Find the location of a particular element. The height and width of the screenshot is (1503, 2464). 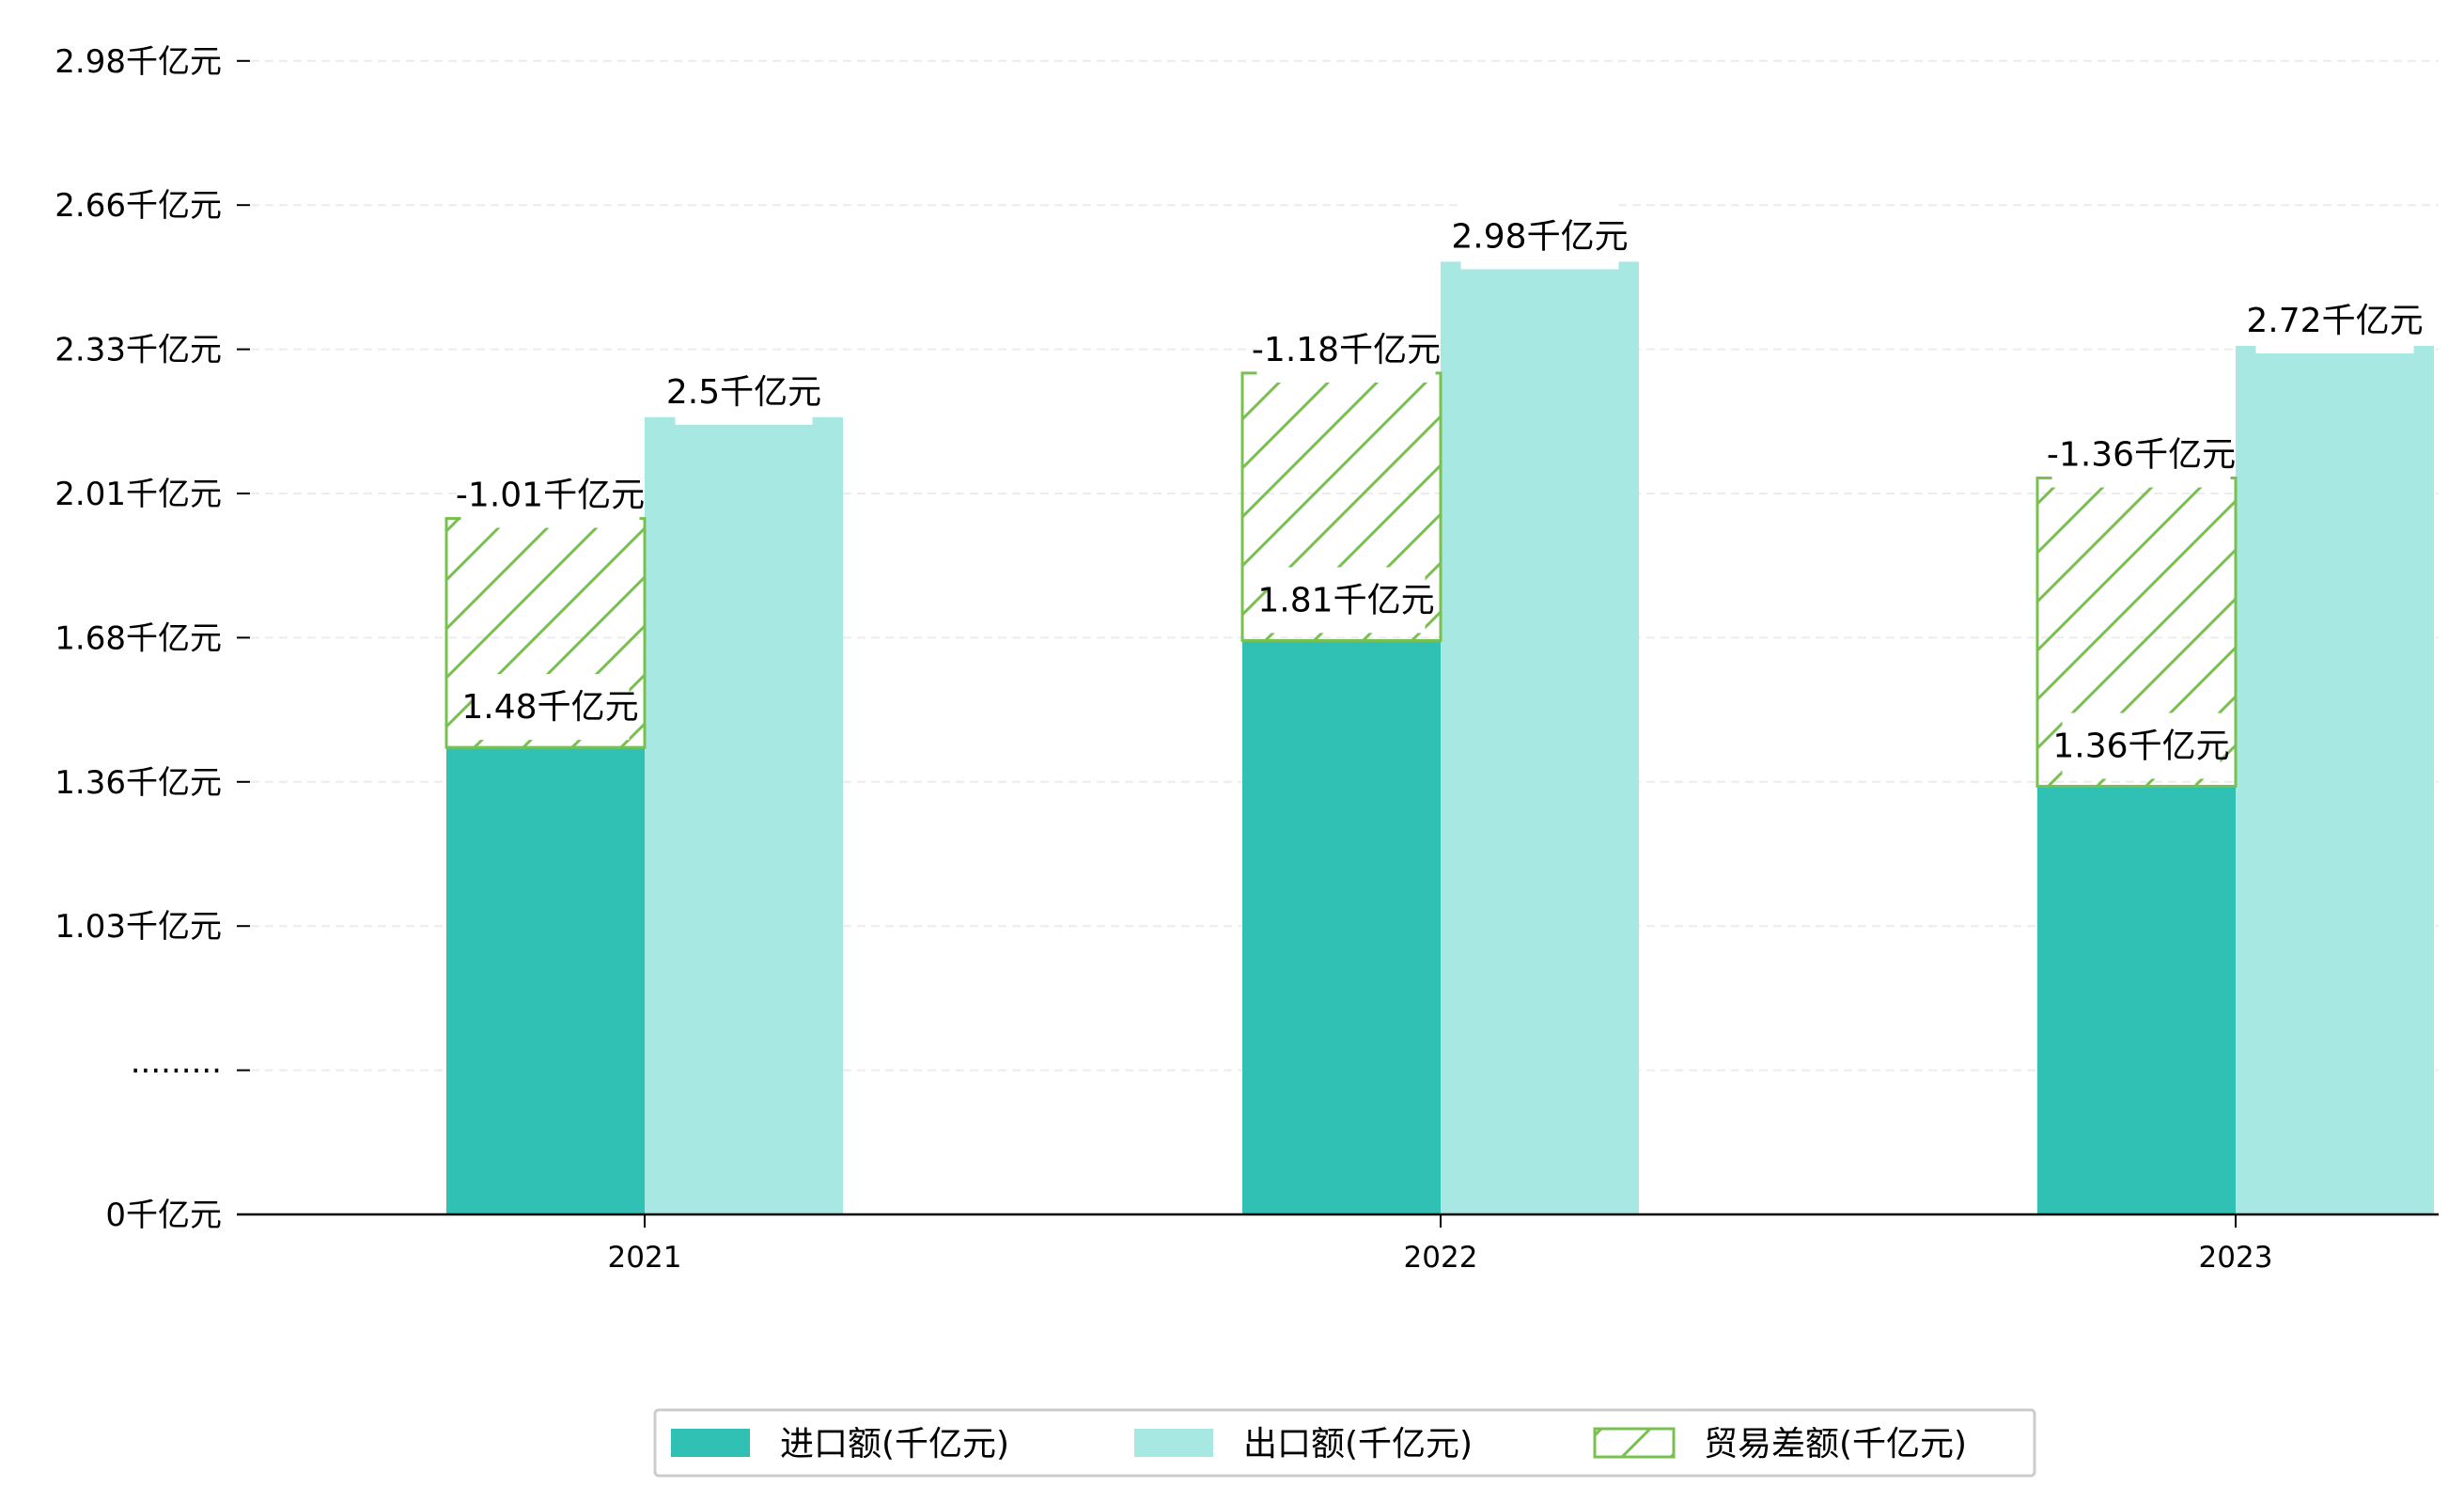

import-value-label: 1.81千亿元 is located at coordinates (1345, 600).